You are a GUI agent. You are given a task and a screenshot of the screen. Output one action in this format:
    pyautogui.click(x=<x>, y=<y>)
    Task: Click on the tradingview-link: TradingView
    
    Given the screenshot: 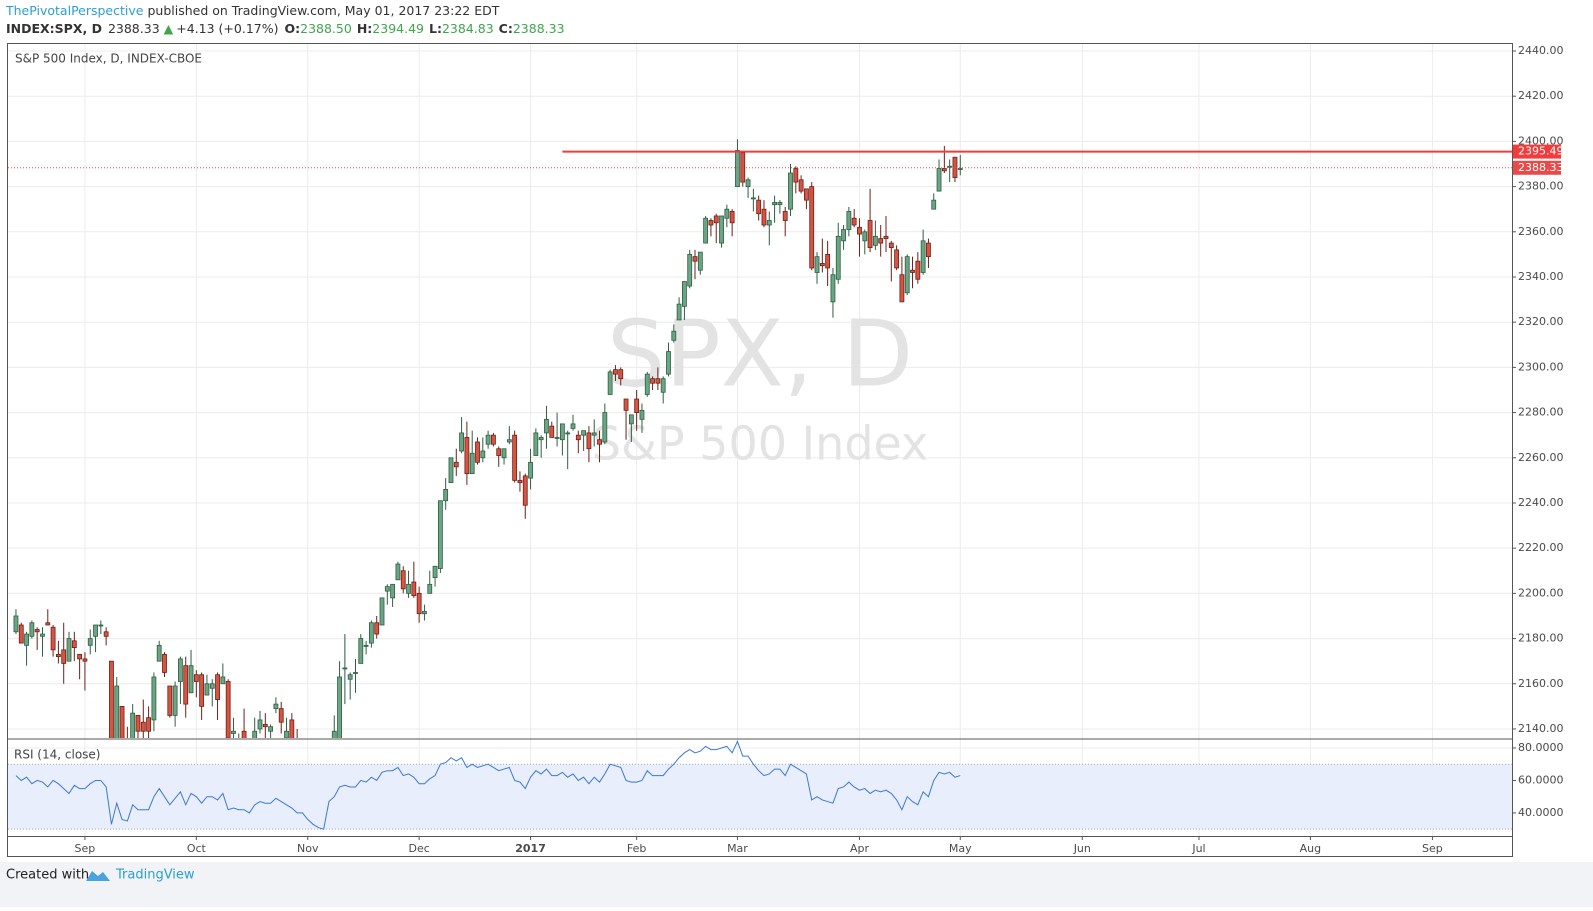 What is the action you would take?
    pyautogui.click(x=155, y=875)
    